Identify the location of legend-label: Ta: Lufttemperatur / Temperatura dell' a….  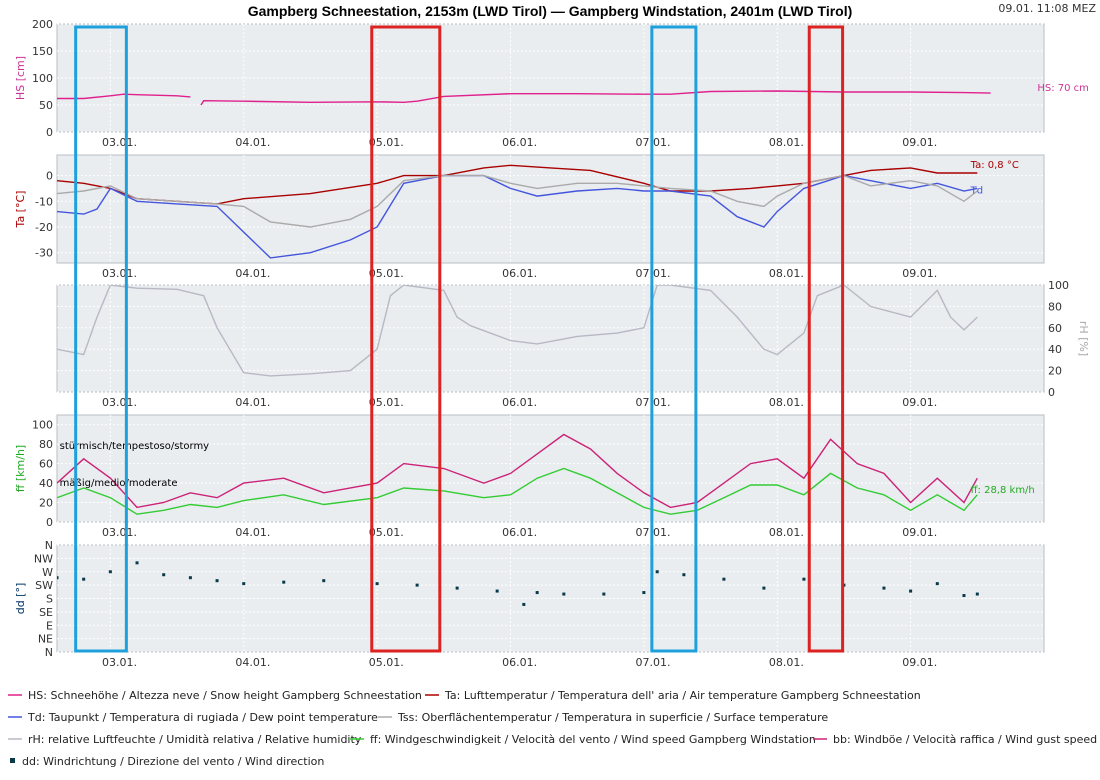
(682, 695).